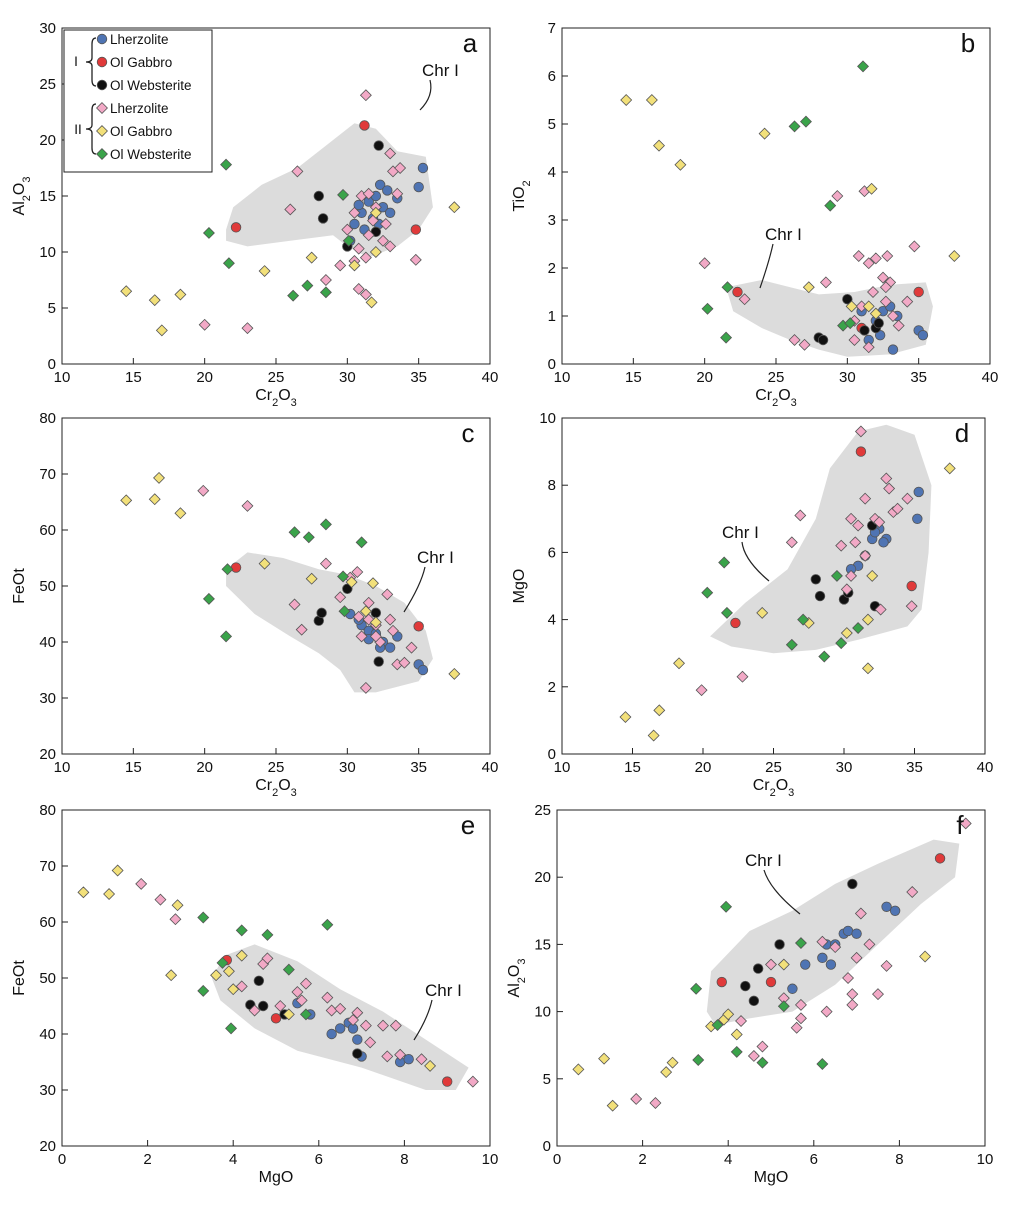 The height and width of the screenshot is (1211, 1018). I want to click on y-tick-label: 30, so click(47, 1090).